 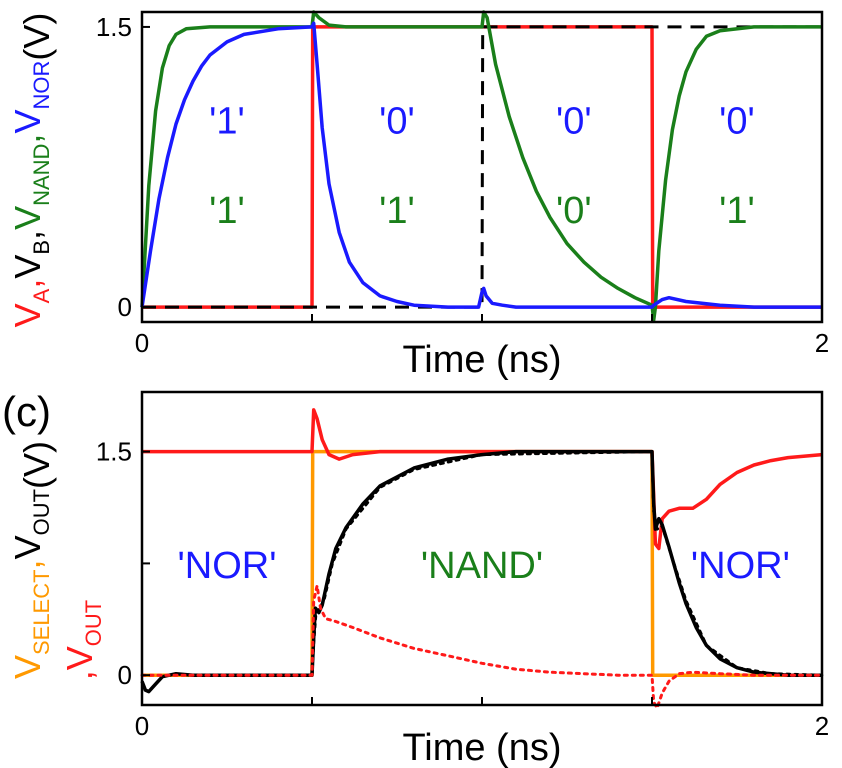 What do you see at coordinates (481, 360) in the screenshot?
I see `top-x-axis-label: Time (ns)` at bounding box center [481, 360].